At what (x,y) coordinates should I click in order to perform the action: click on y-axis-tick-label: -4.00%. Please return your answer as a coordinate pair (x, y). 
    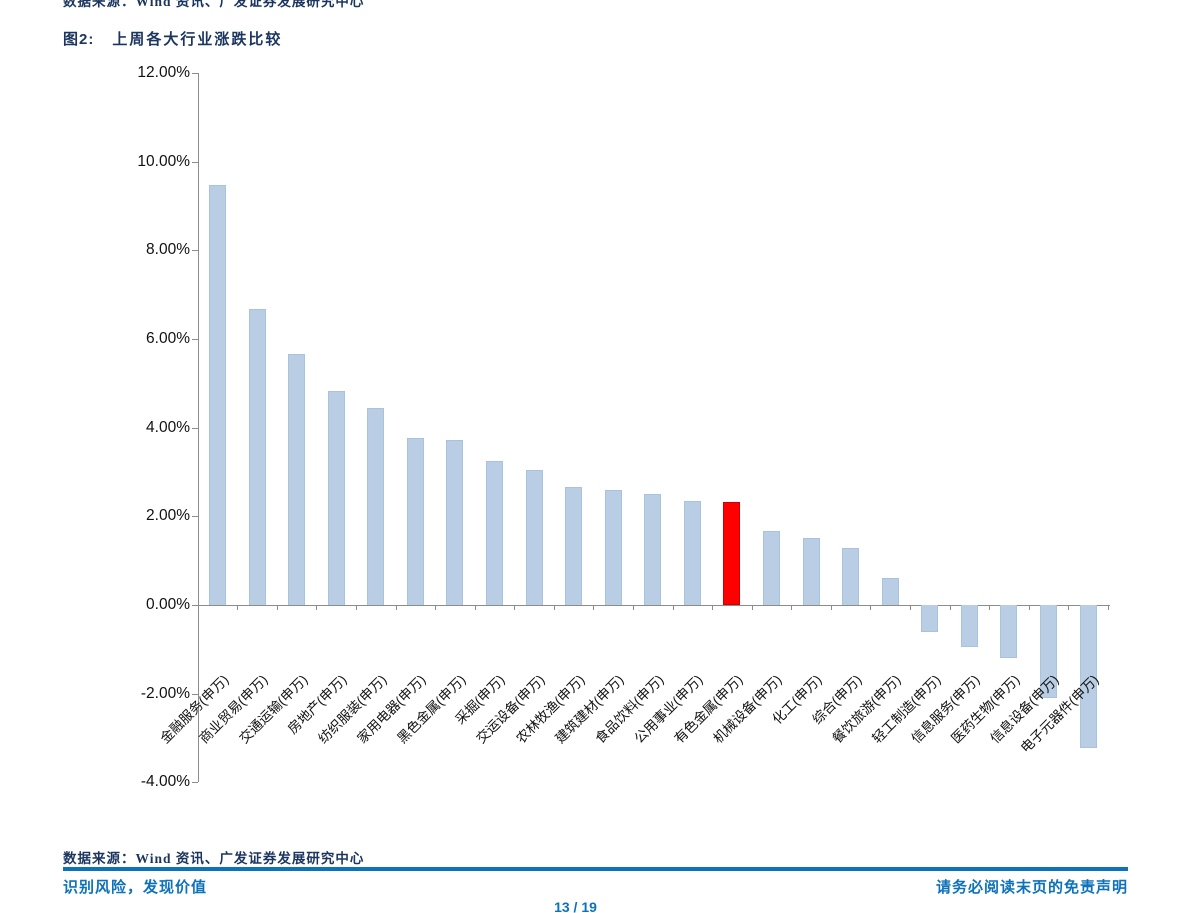
    Looking at the image, I should click on (165, 782).